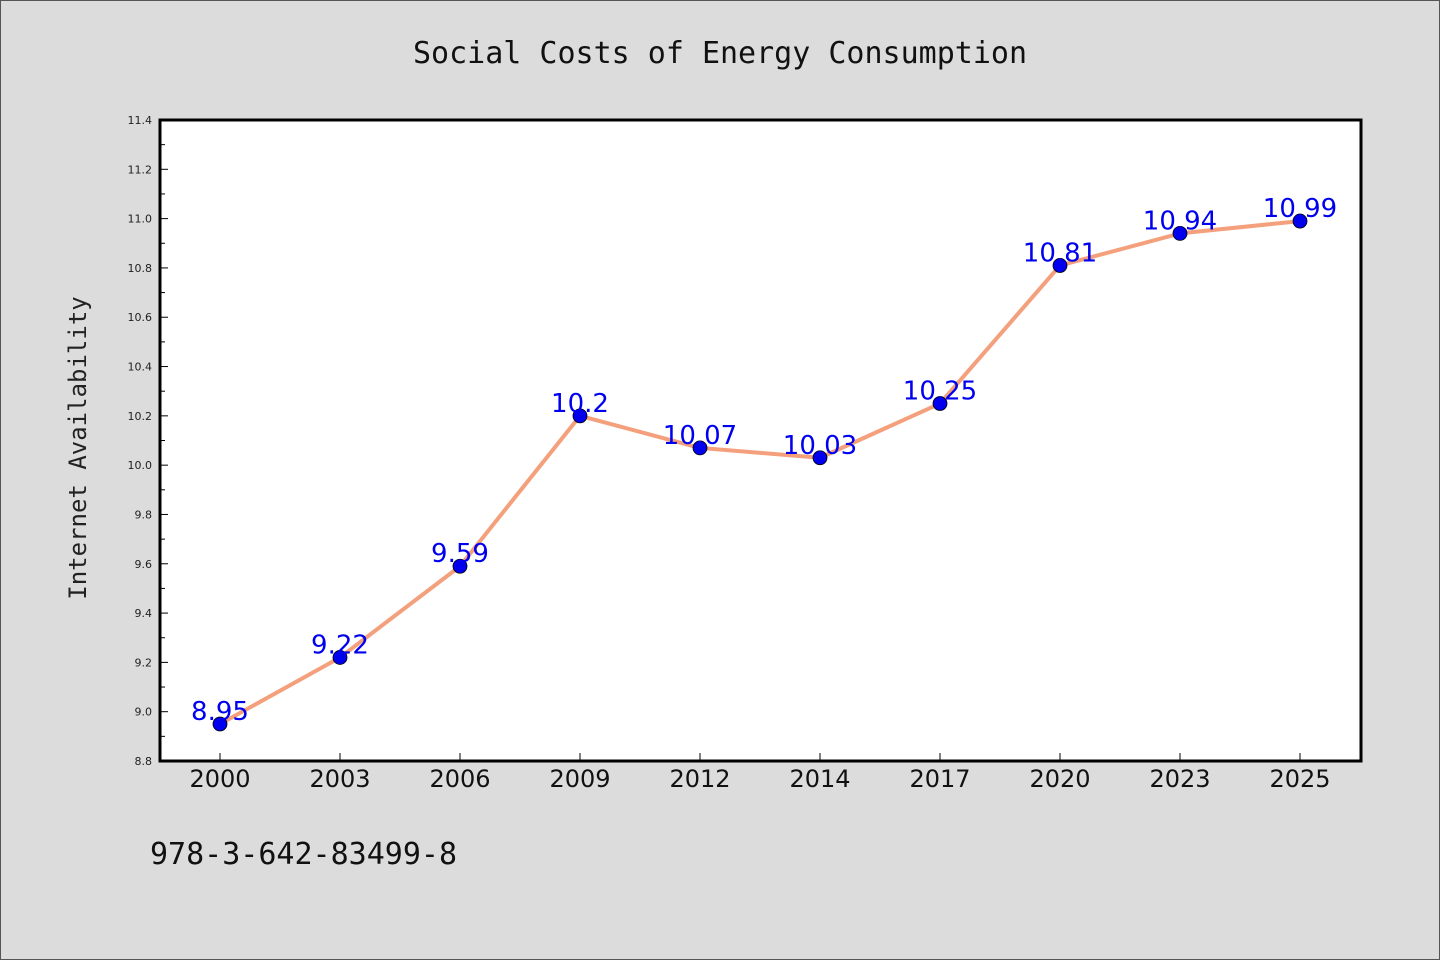 This screenshot has width=1440, height=960. What do you see at coordinates (303, 854) in the screenshot?
I see `footer-code: 978-3-642-83499-8` at bounding box center [303, 854].